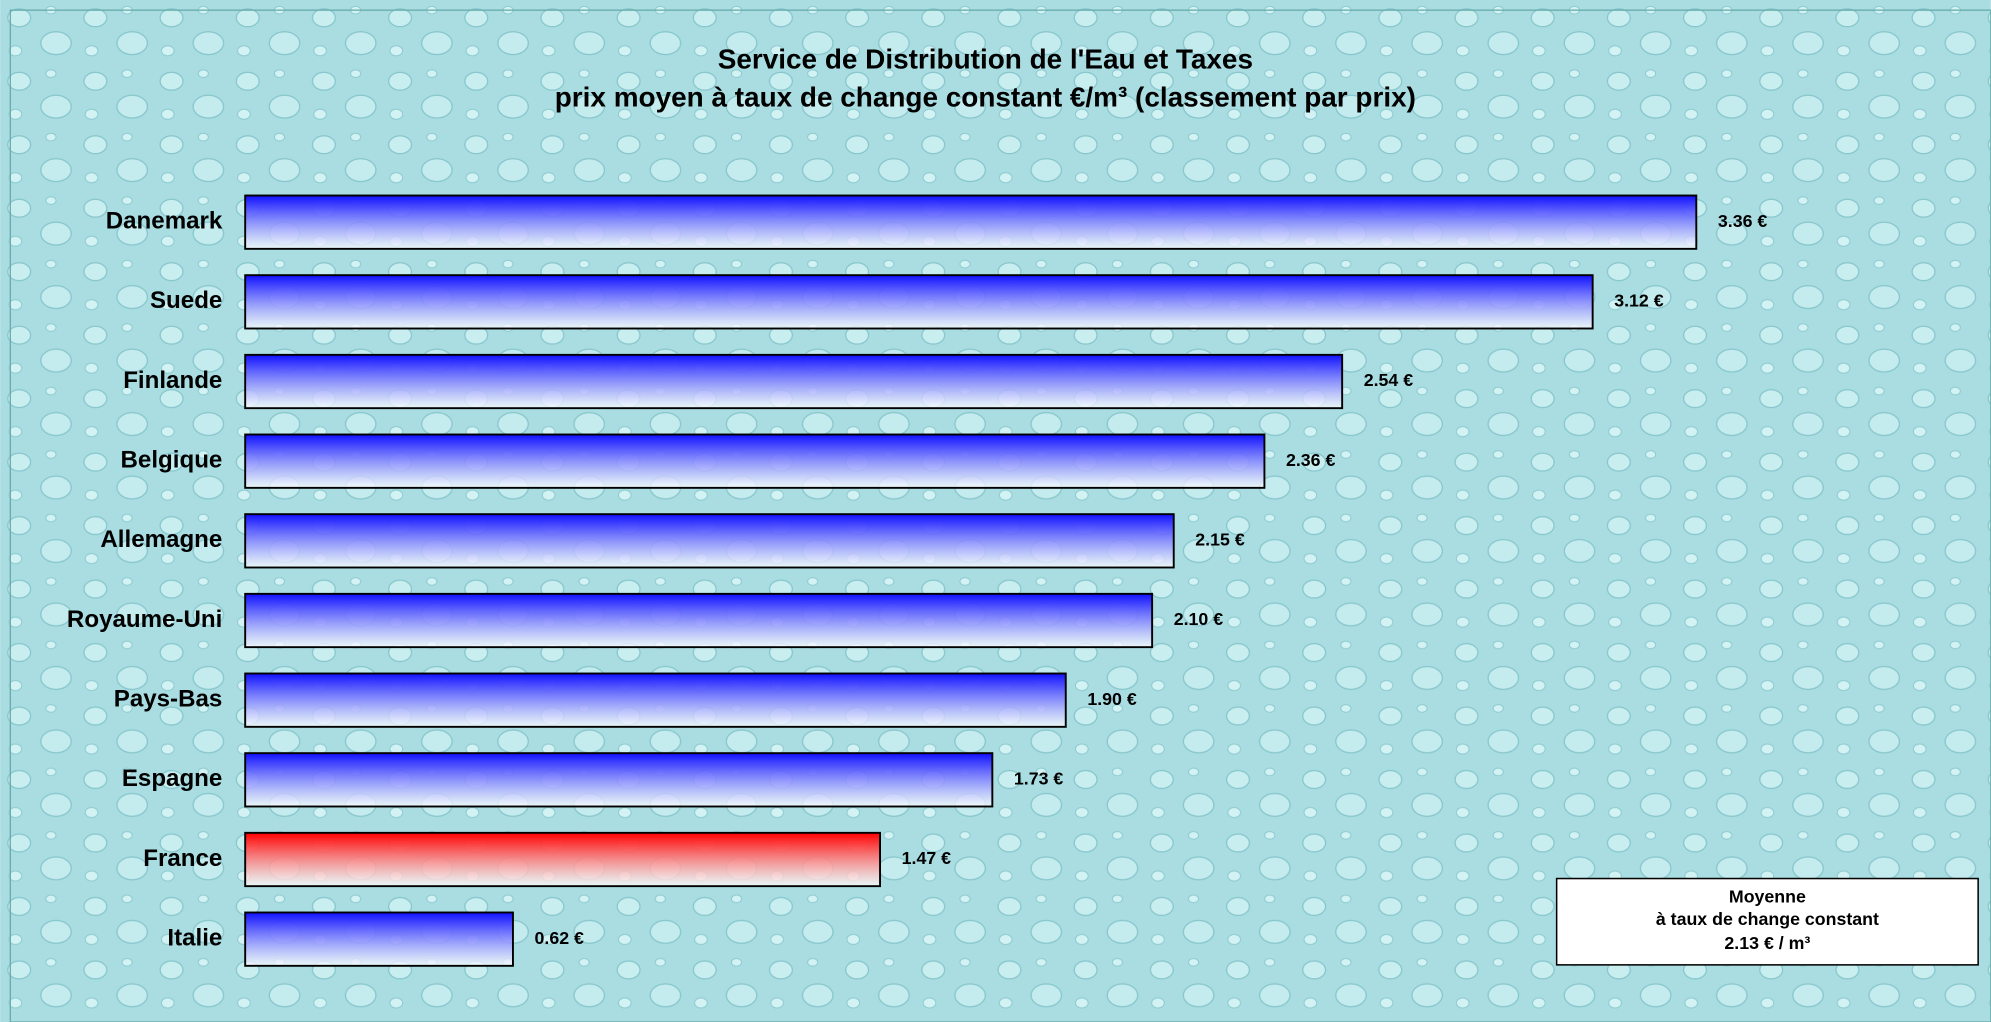 Image resolution: width=1991 pixels, height=1022 pixels. Describe the element at coordinates (1199, 619) in the screenshot. I see `value-label: 2.10 €` at that location.